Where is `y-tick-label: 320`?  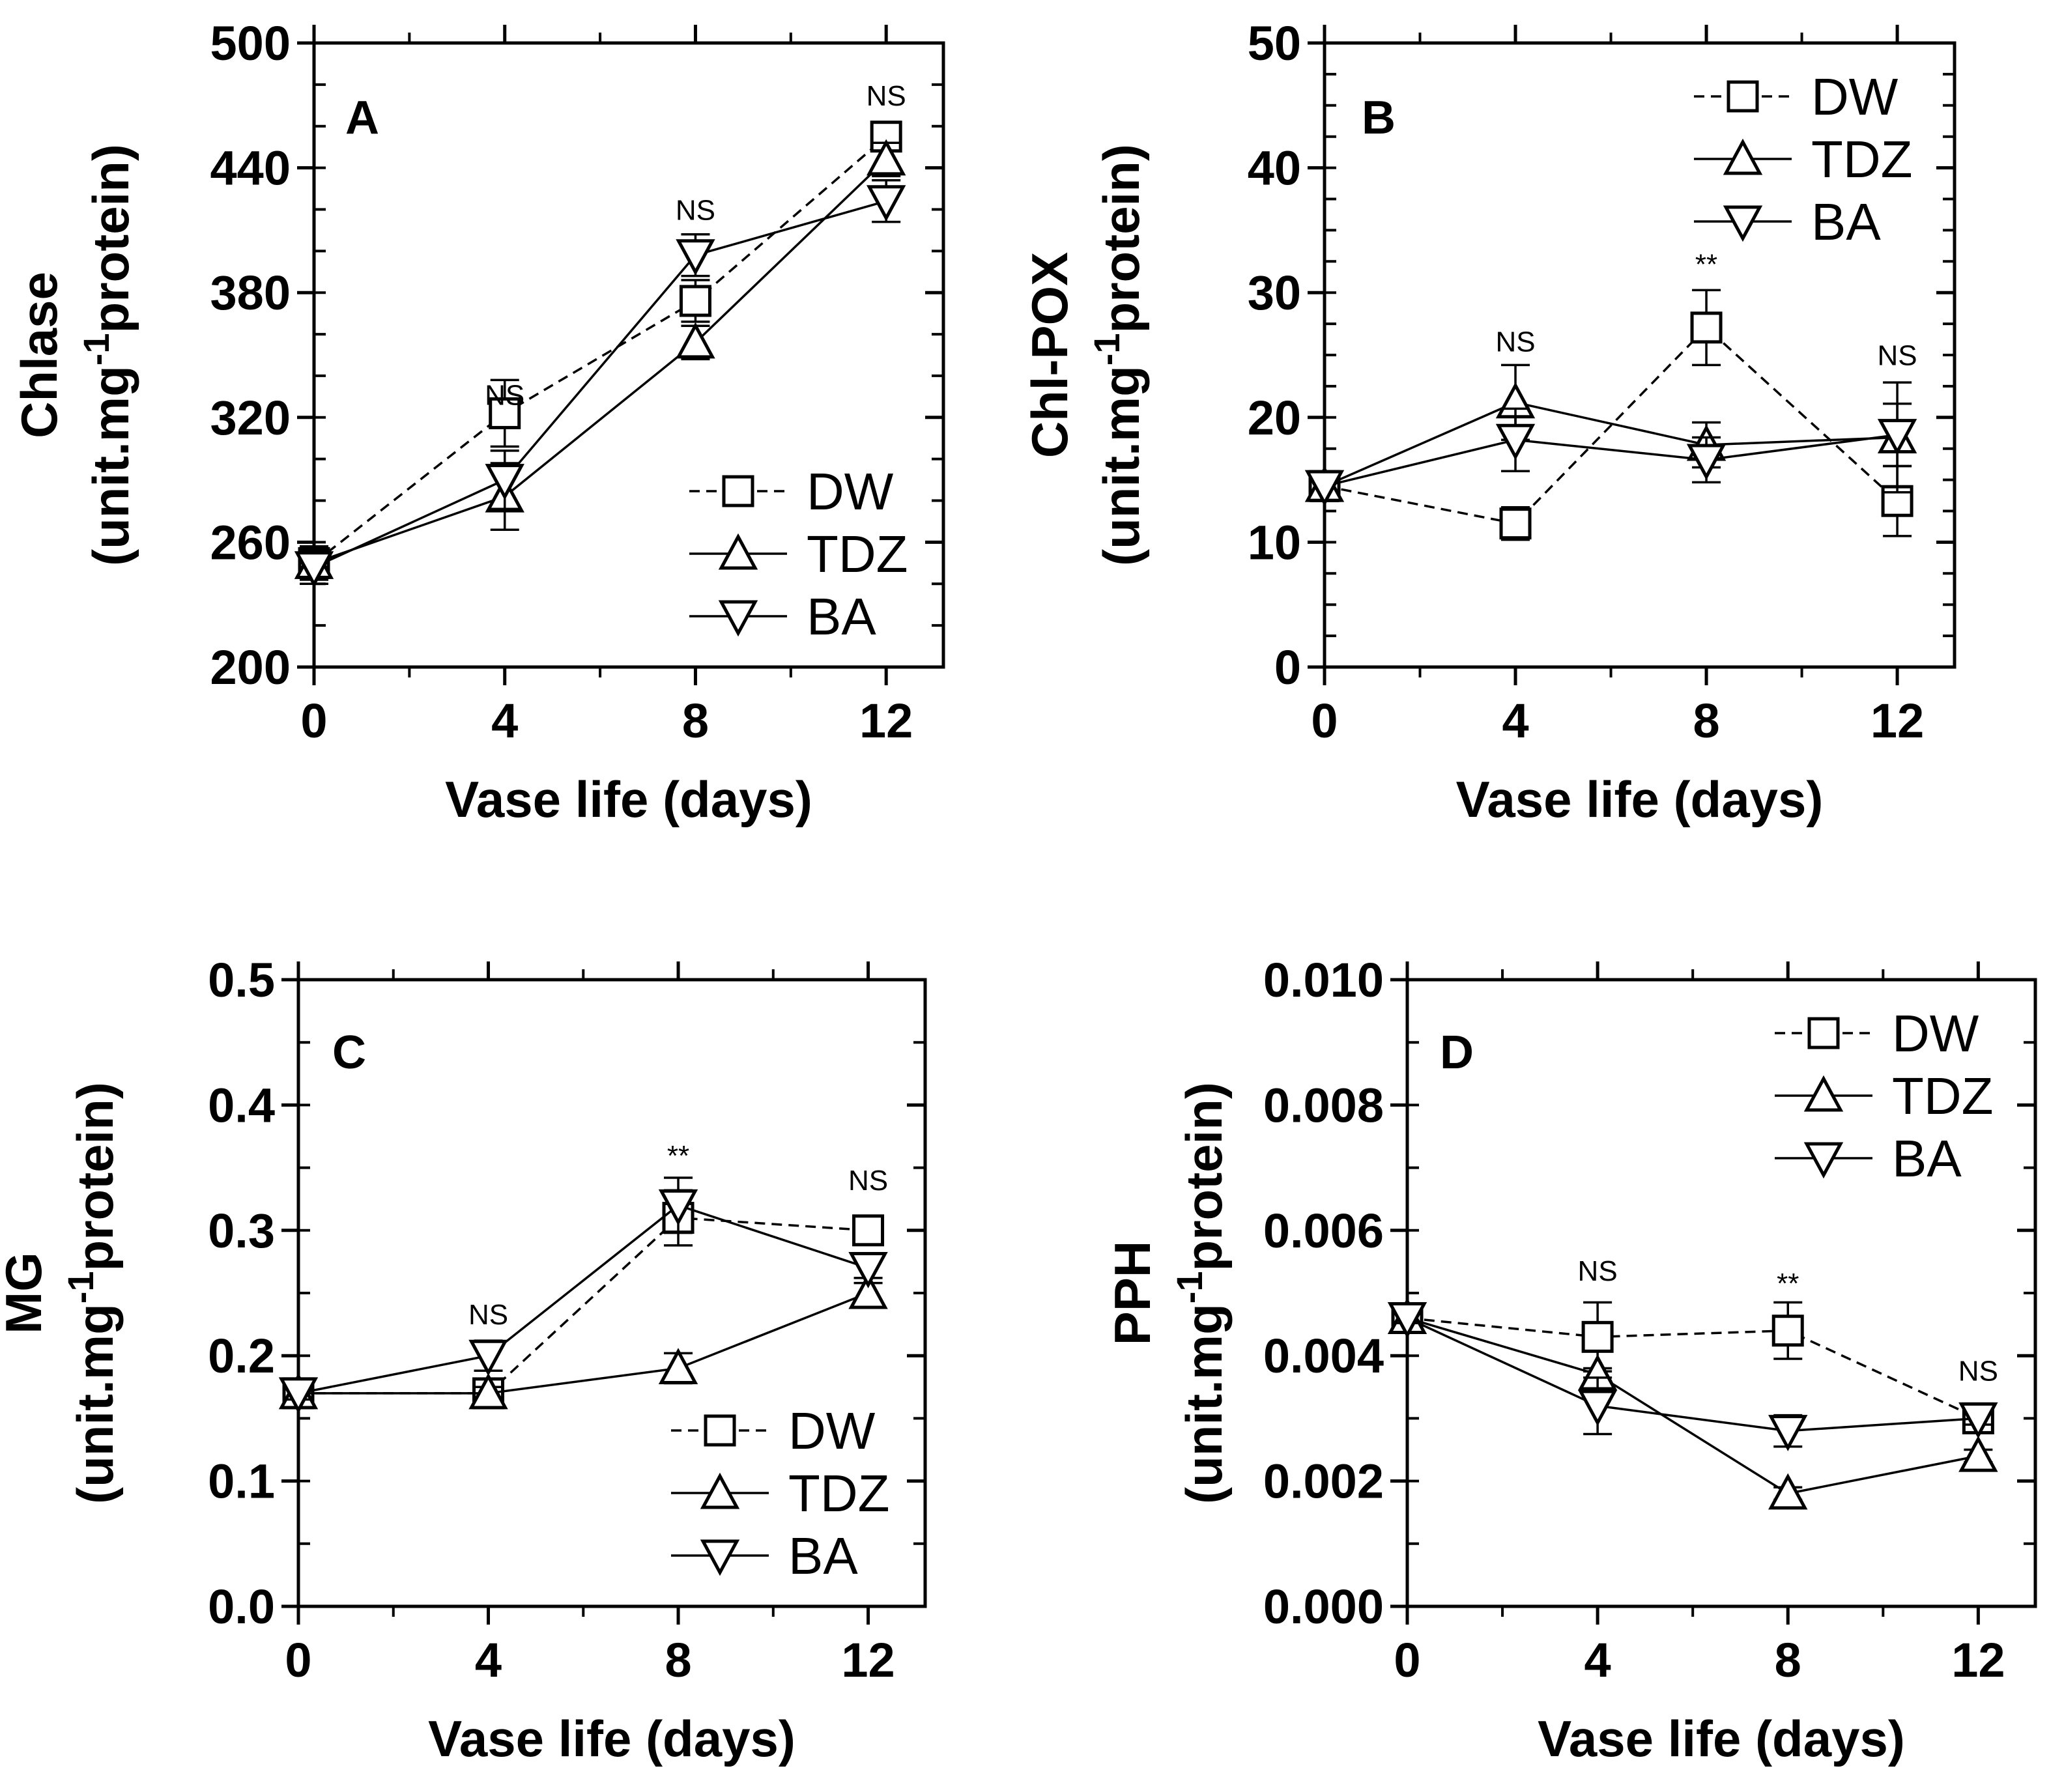
y-tick-label: 320 is located at coordinates (250, 418).